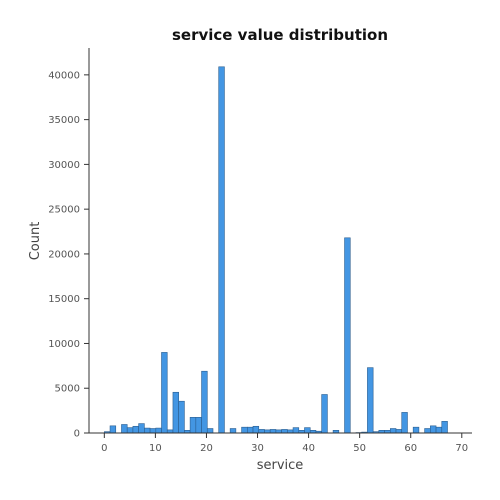 The height and width of the screenshot is (500, 500). What do you see at coordinates (461, 448) in the screenshot?
I see `x-tick-label: 70` at bounding box center [461, 448].